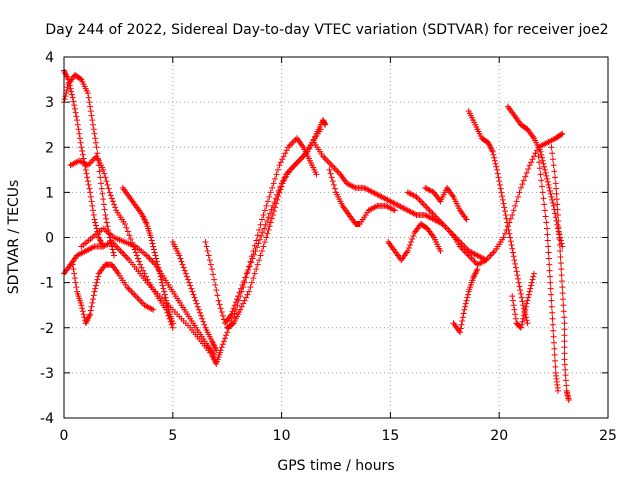 The width and height of the screenshot is (640, 480). What do you see at coordinates (465, 301) in the screenshot?
I see `series-track-p` at bounding box center [465, 301].